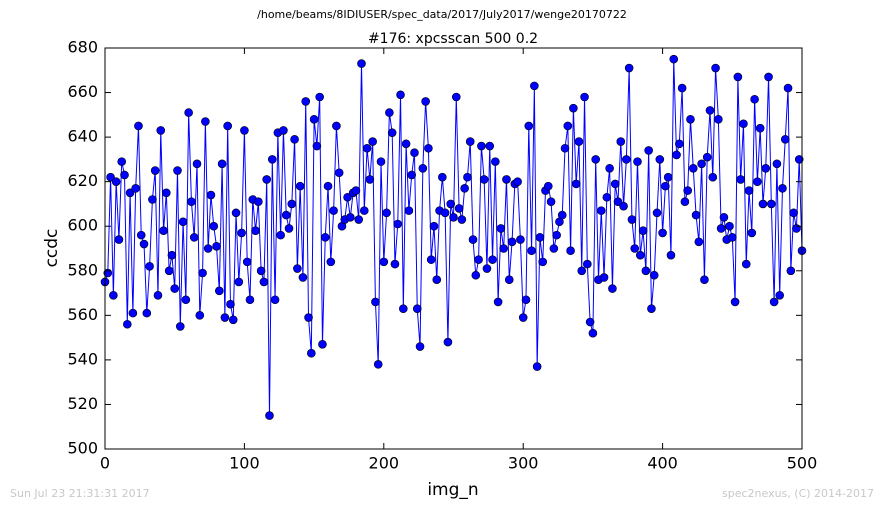 The width and height of the screenshot is (884, 509). I want to click on y-tick-label: 600, so click(82, 225).